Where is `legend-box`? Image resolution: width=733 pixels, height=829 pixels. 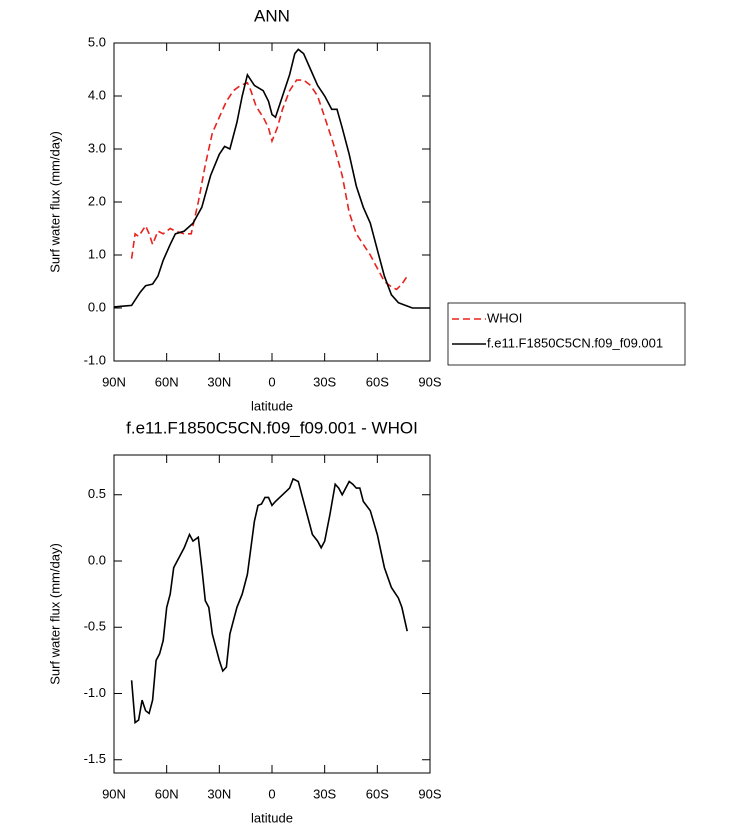 legend-box is located at coordinates (566, 334).